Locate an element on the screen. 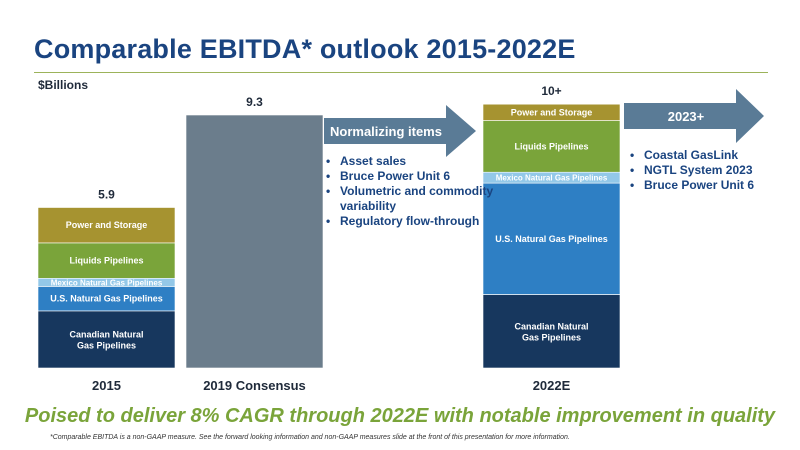 Image resolution: width=800 pixels, height=450 pixels. bar-total-label: 10+ is located at coordinates (551, 91).